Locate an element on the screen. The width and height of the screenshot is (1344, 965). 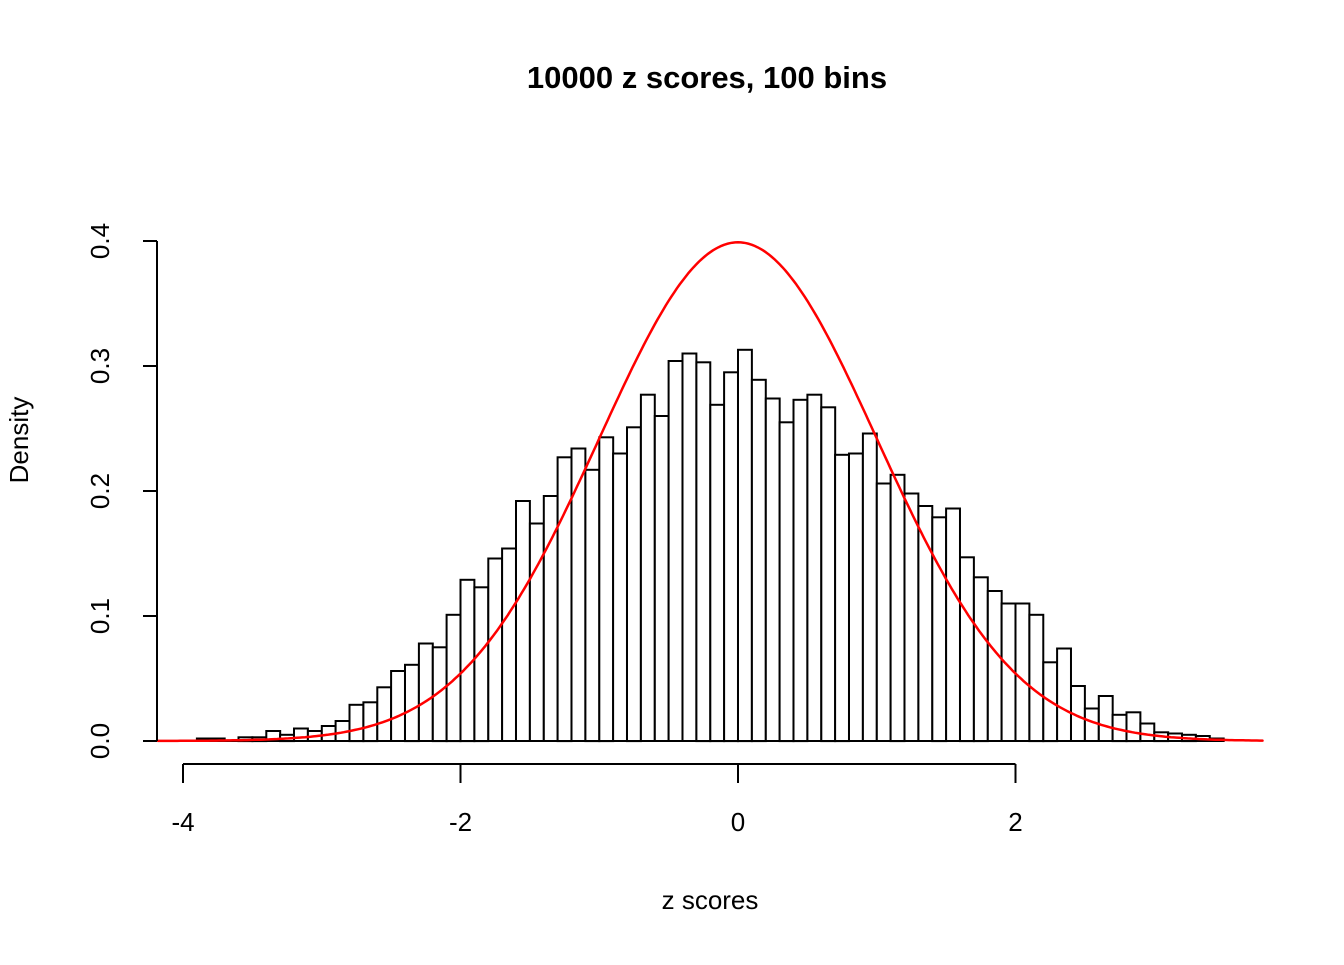
x-tick-label: 0 is located at coordinates (738, 822).